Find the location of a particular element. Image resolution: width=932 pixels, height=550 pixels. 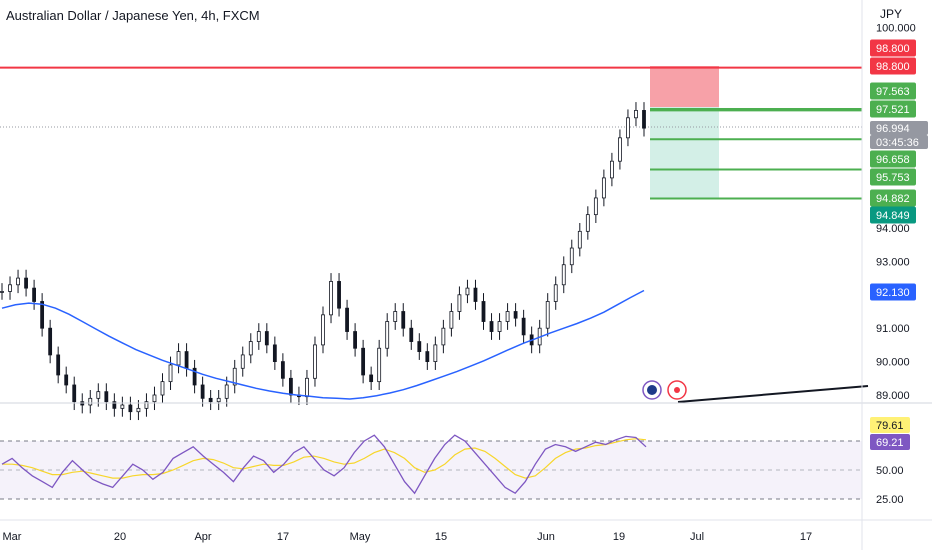

time-tick-label: 15 is located at coordinates (441, 537).